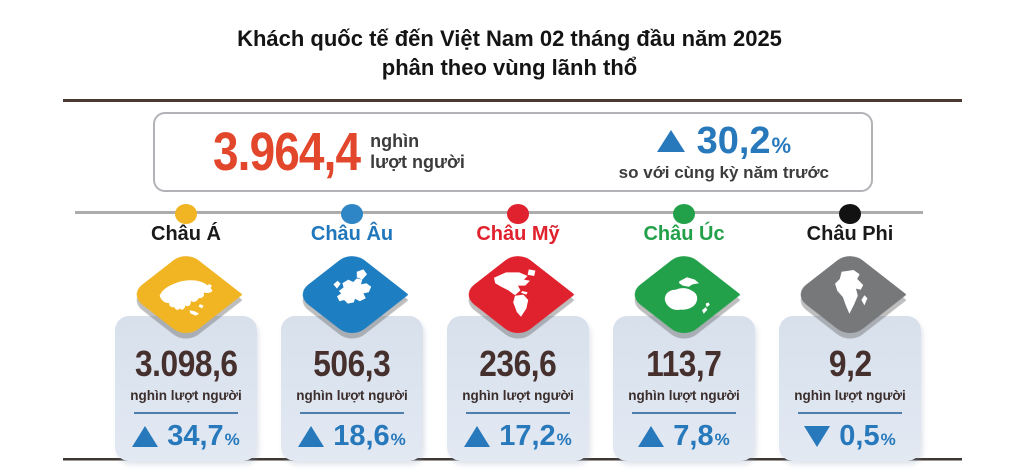 This screenshot has height=475, width=1019. I want to click on region-change-value: 17,2, so click(527, 436).